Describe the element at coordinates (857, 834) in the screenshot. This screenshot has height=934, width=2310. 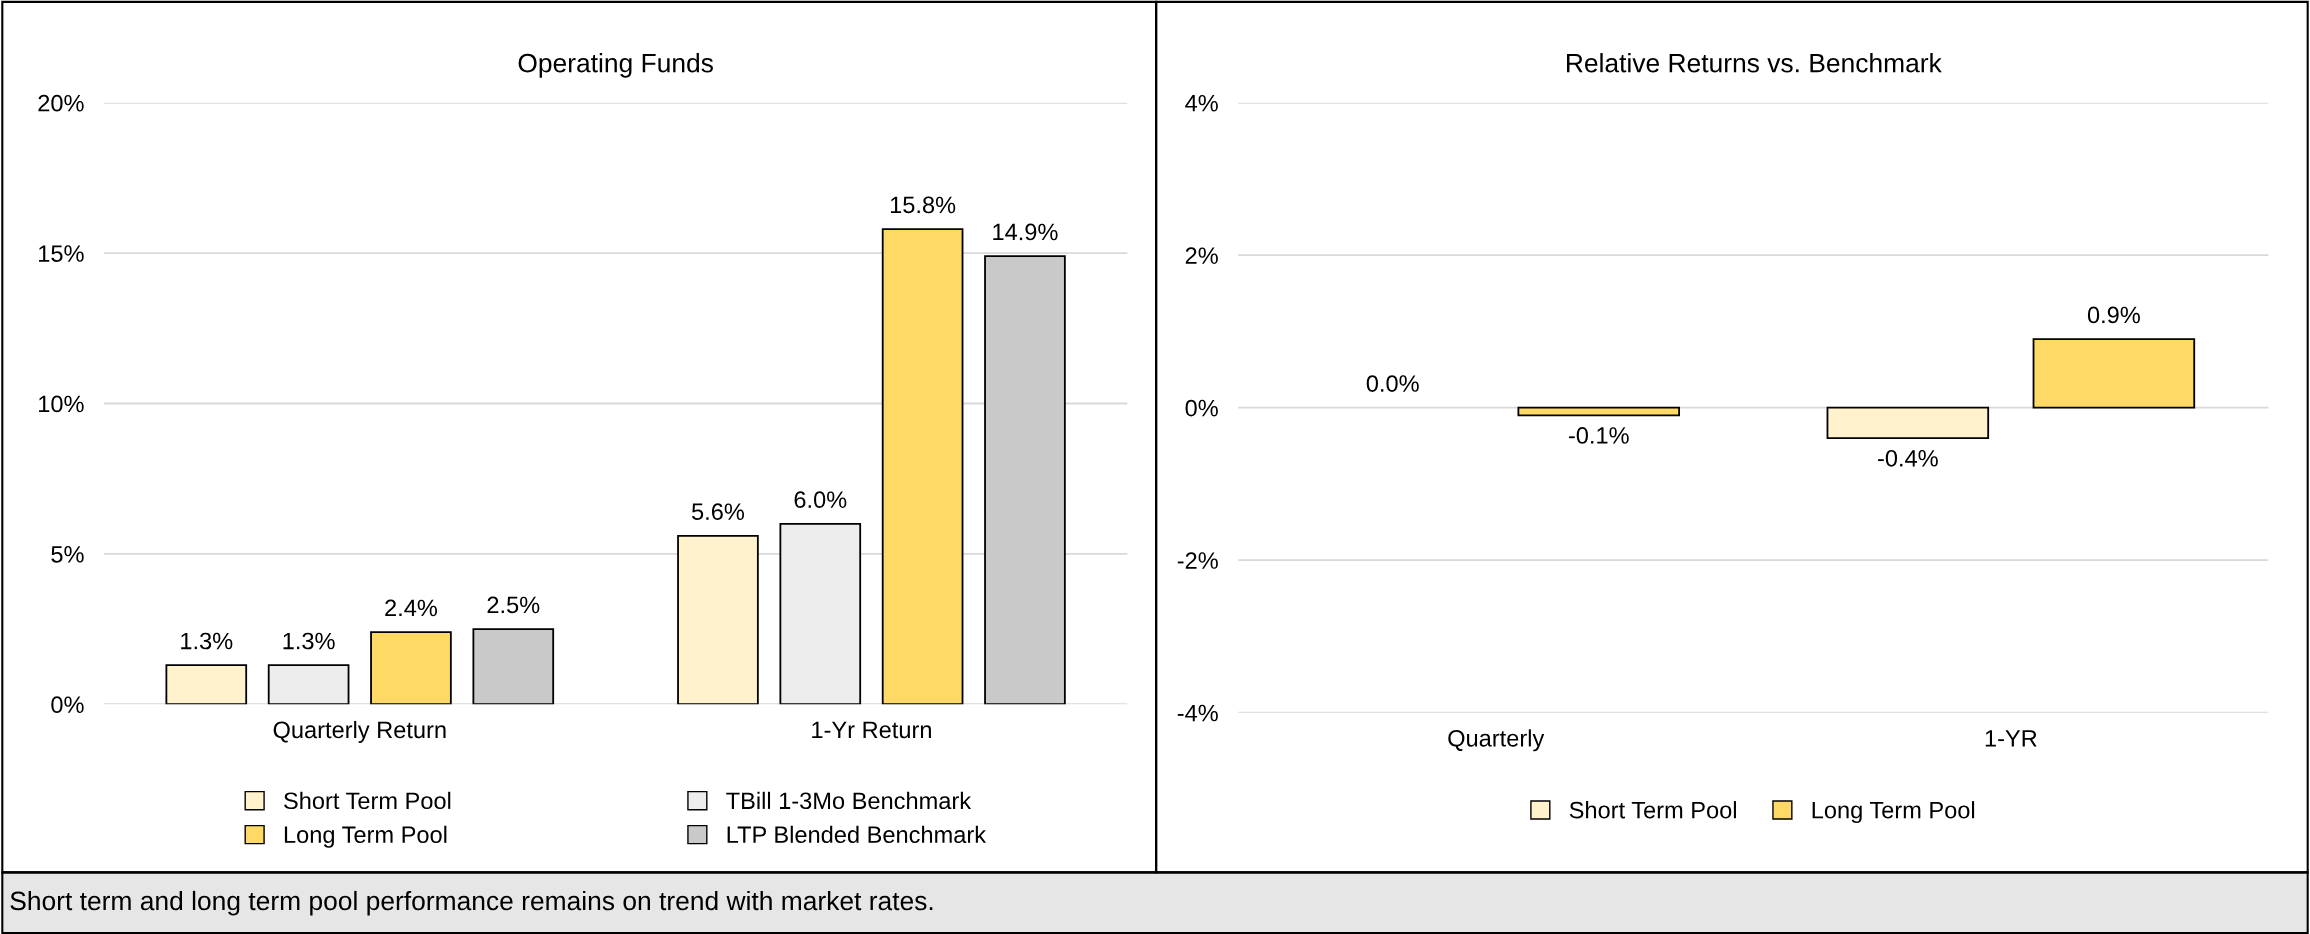
I see `legend-label: LTP Blended Benchmark` at that location.